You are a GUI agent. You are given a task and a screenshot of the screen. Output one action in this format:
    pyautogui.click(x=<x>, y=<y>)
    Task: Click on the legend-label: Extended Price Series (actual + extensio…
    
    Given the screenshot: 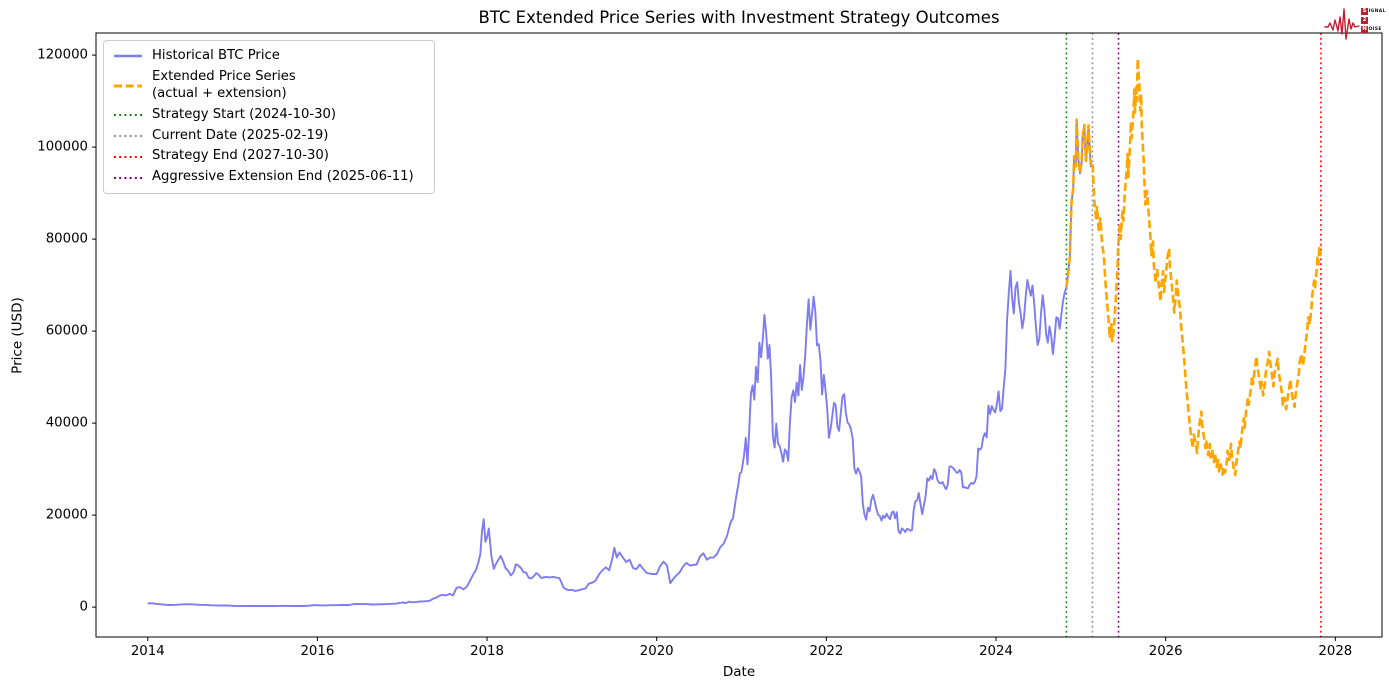 What is the action you would take?
    pyautogui.click(x=224, y=84)
    